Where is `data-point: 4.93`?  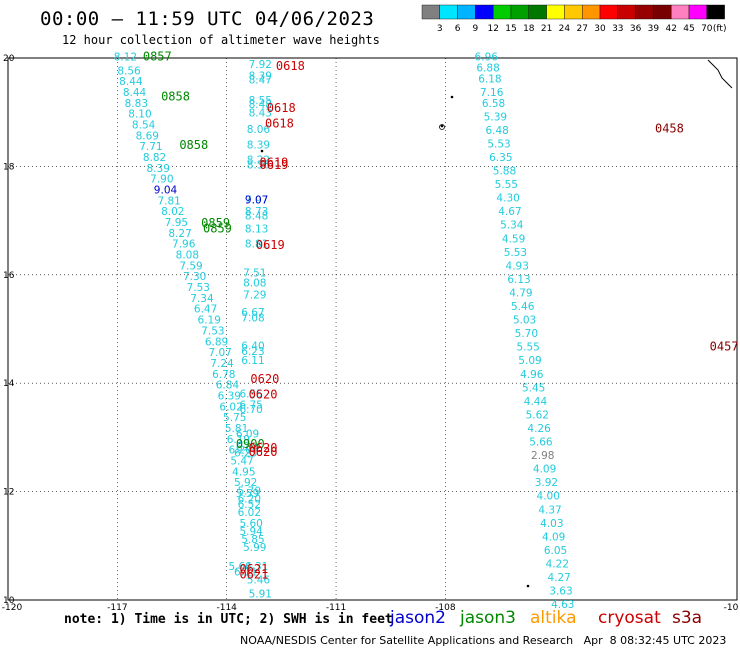
data-point: 4.93 is located at coordinates (517, 266).